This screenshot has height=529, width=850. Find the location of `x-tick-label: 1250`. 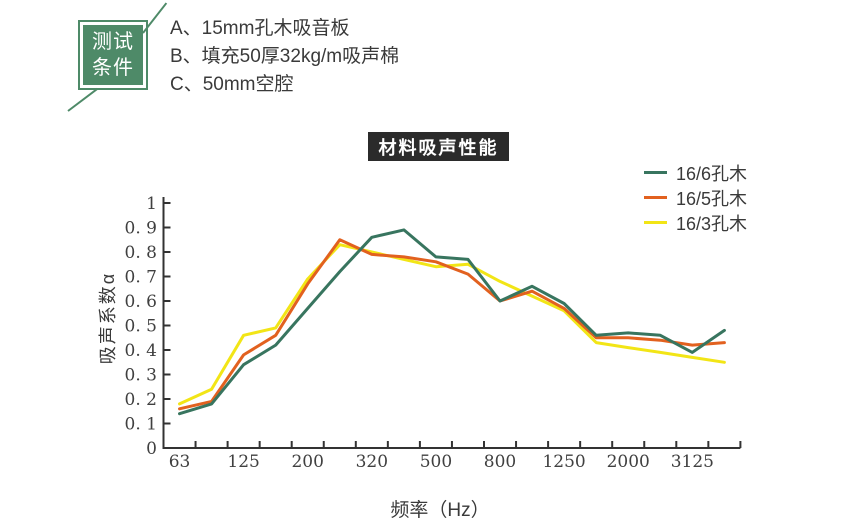

x-tick-label: 1250 is located at coordinates (563, 462).